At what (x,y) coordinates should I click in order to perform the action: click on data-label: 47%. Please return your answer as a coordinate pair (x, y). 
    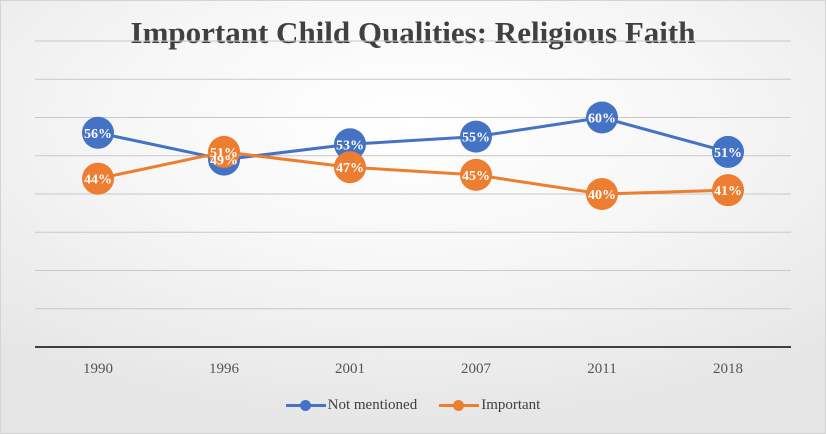
    Looking at the image, I should click on (350, 168).